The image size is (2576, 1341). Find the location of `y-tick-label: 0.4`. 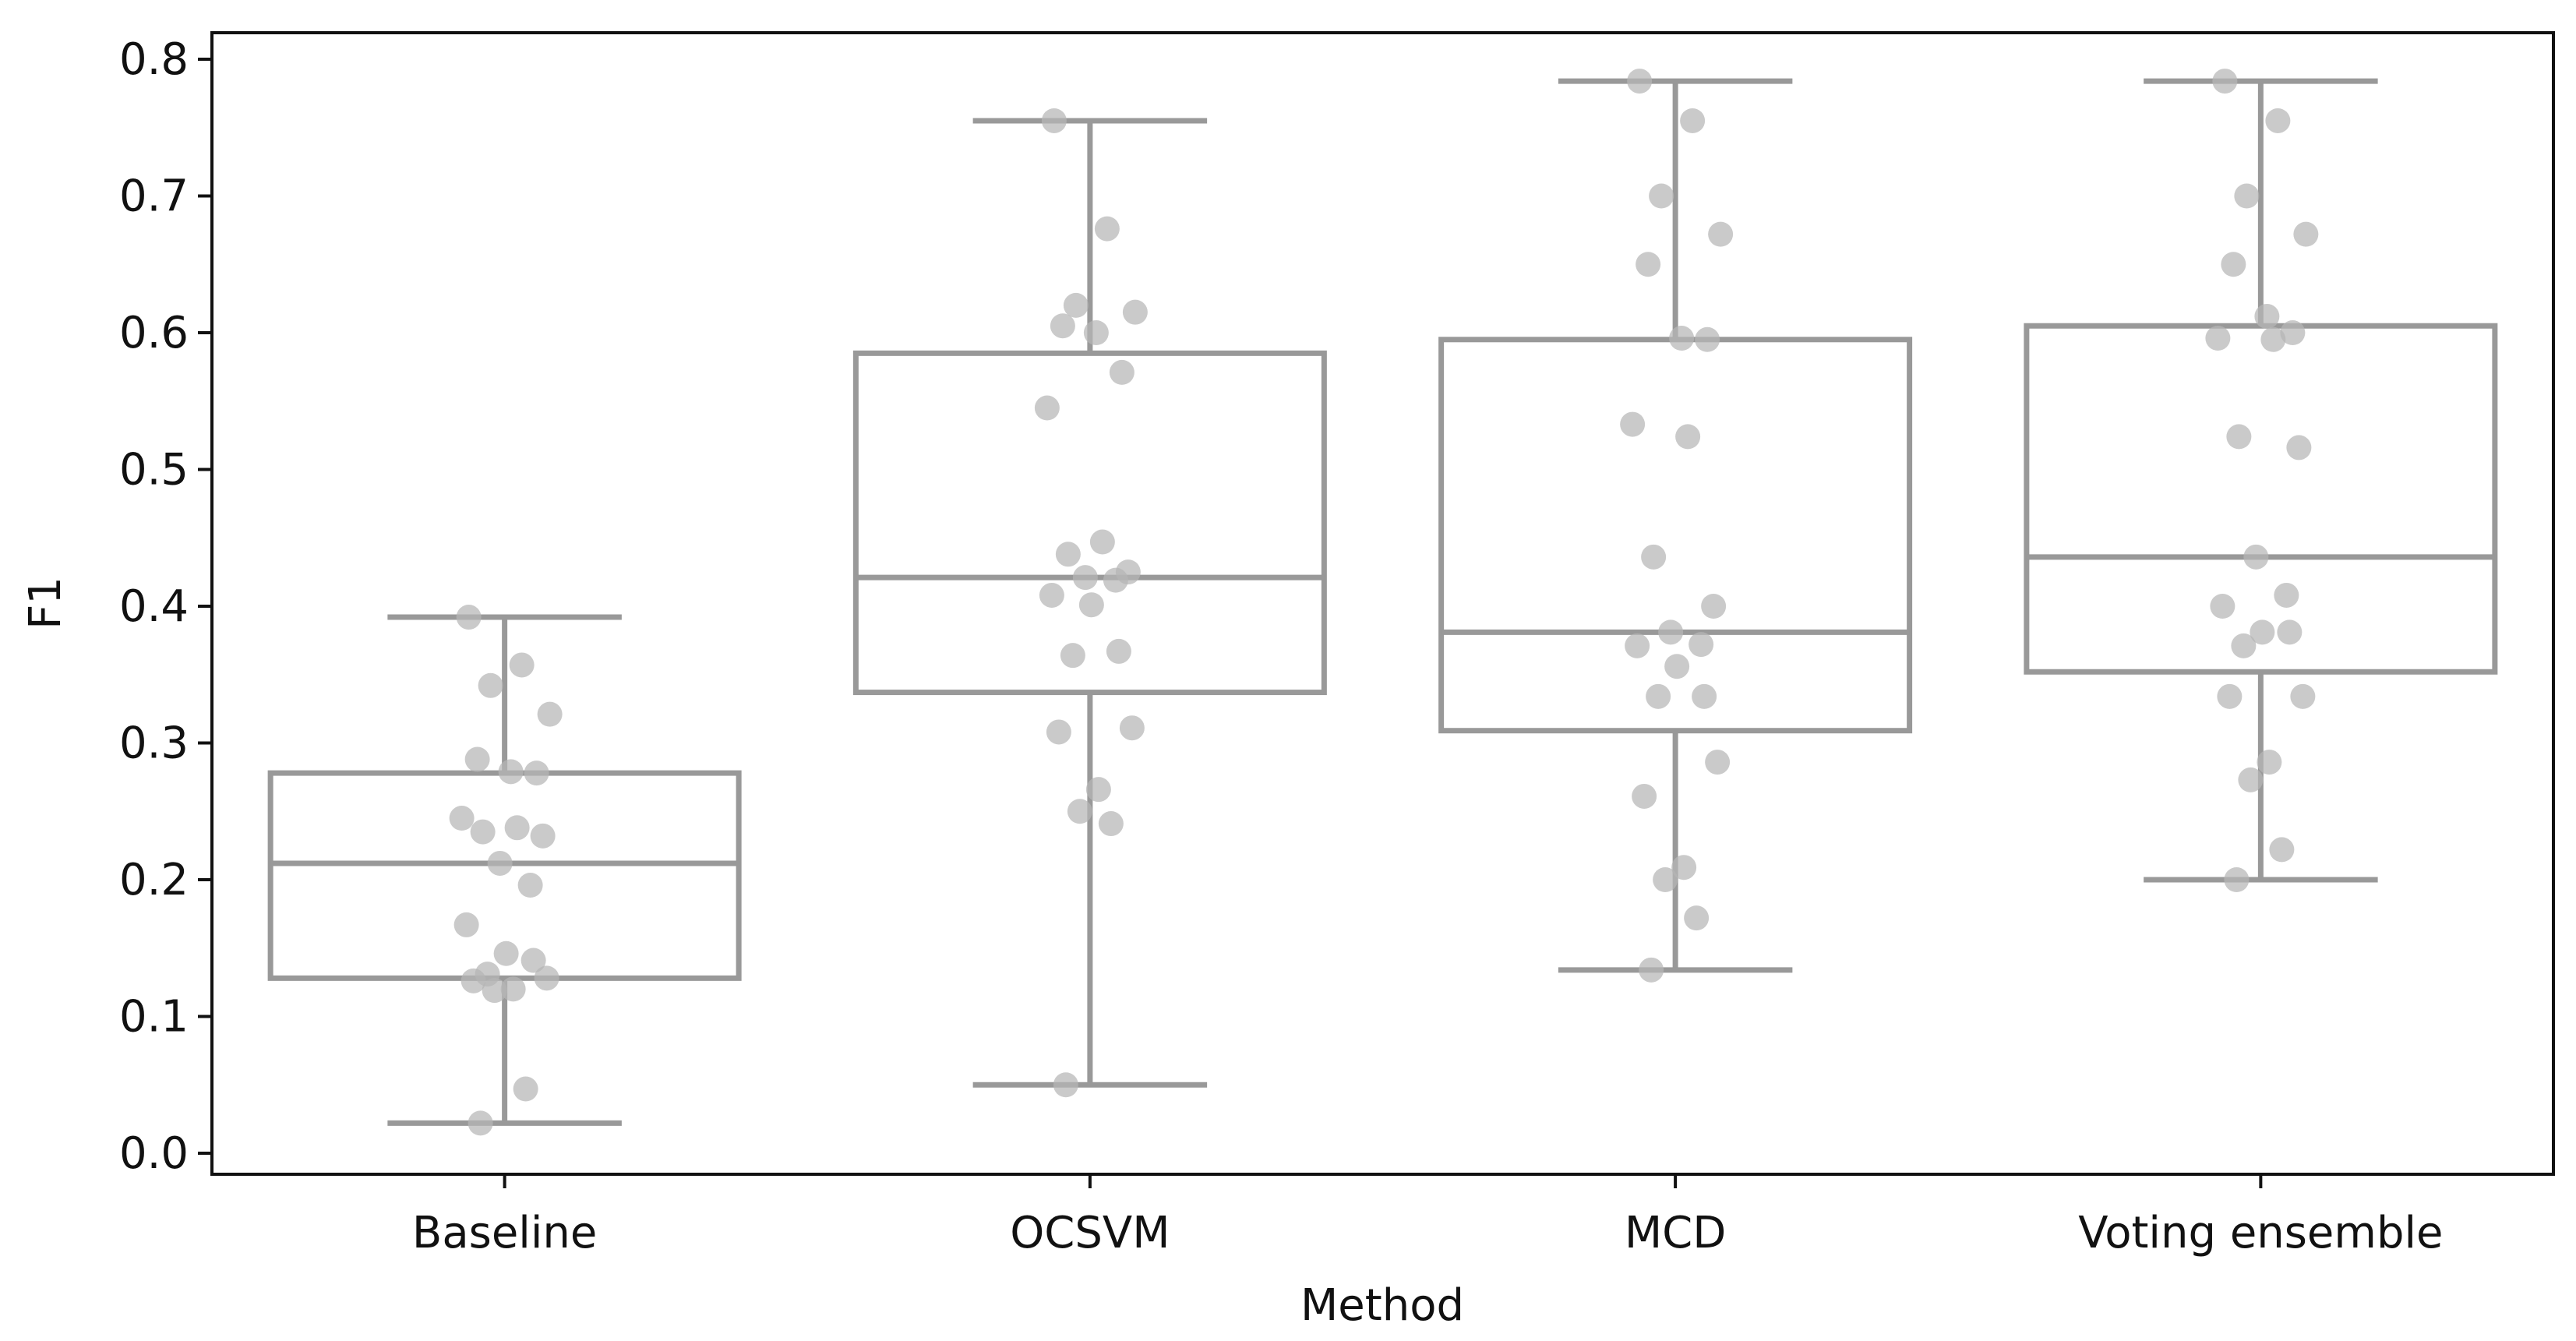

y-tick-label: 0.4 is located at coordinates (154, 606).